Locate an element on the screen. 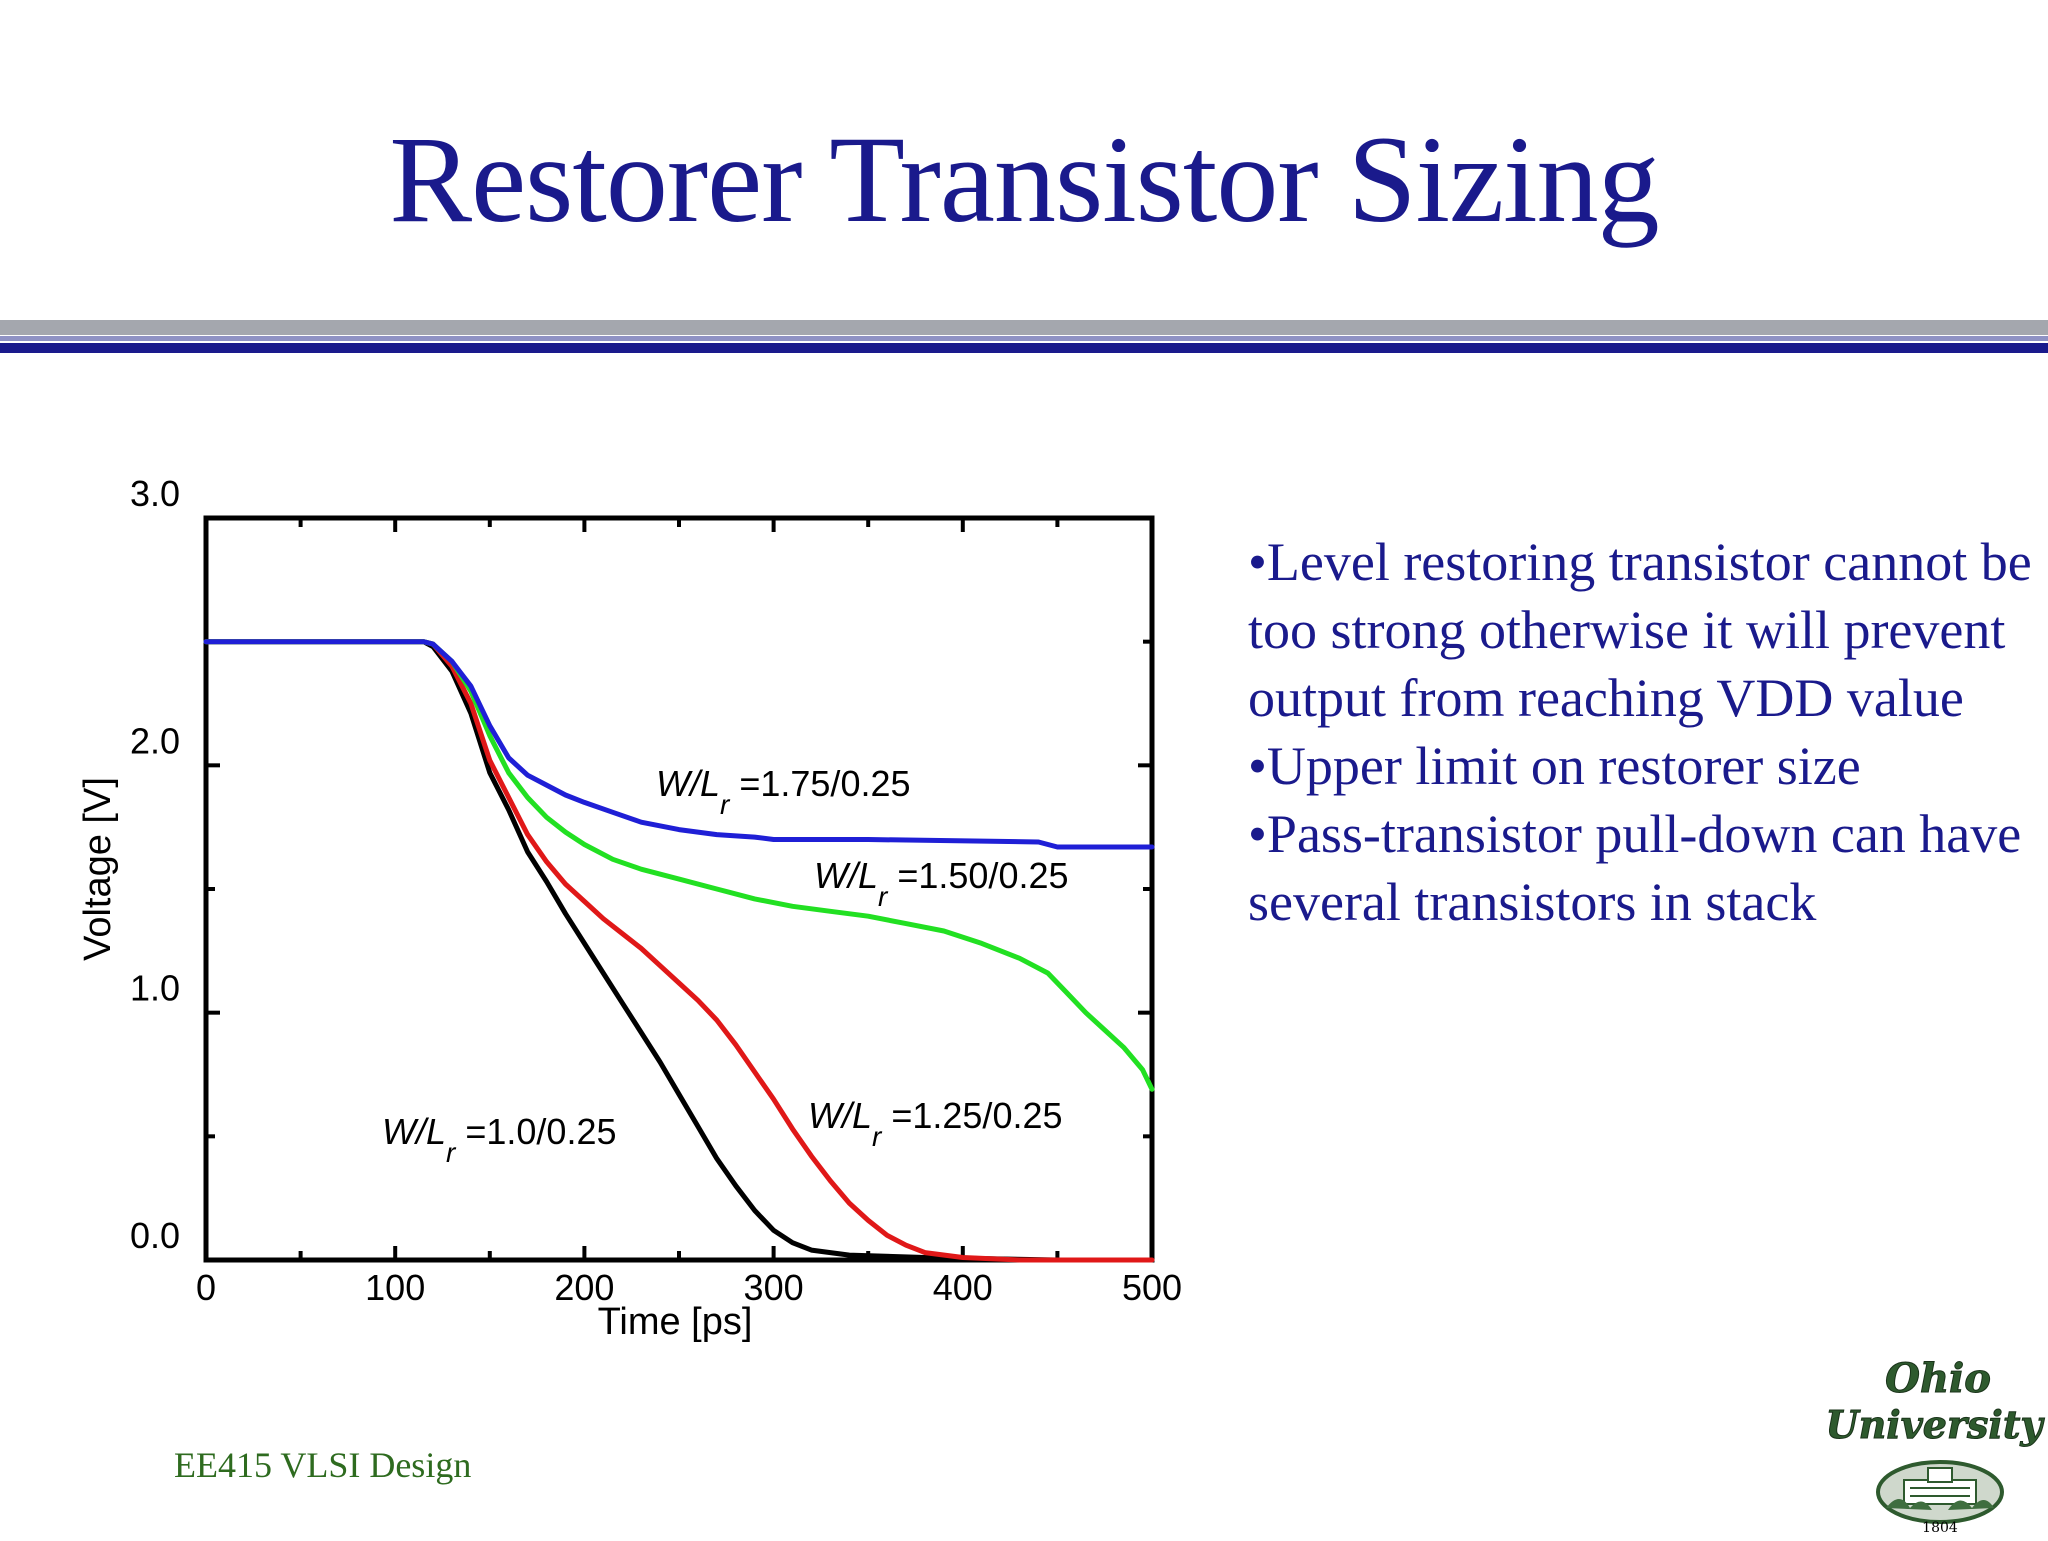 This screenshot has width=2048, height=1541. y-axis-label: Voltage [V] is located at coordinates (98, 869).